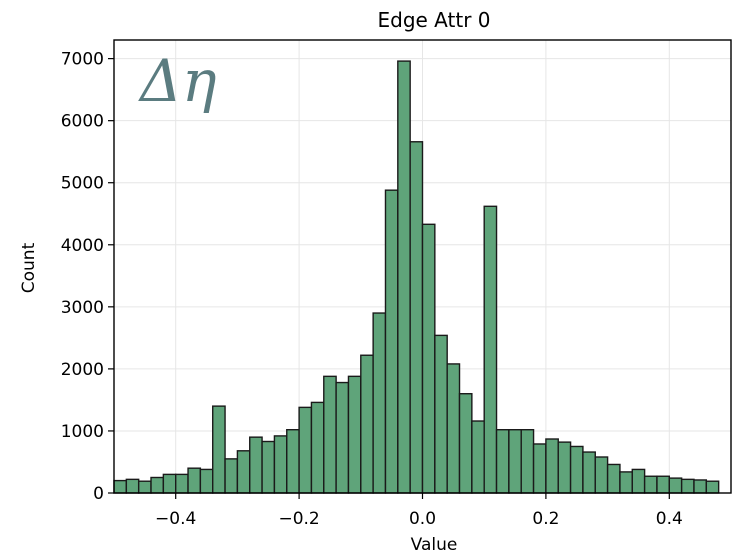 This screenshot has width=736, height=554. What do you see at coordinates (545, 519) in the screenshot?
I see `x-tick-label: 0.2` at bounding box center [545, 519].